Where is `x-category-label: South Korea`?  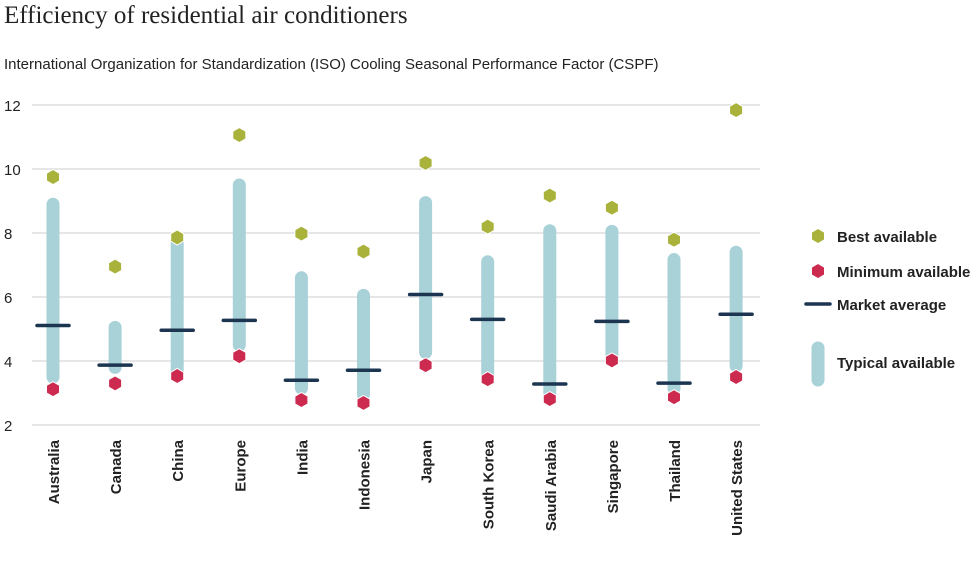 x-category-label: South Korea is located at coordinates (489, 484).